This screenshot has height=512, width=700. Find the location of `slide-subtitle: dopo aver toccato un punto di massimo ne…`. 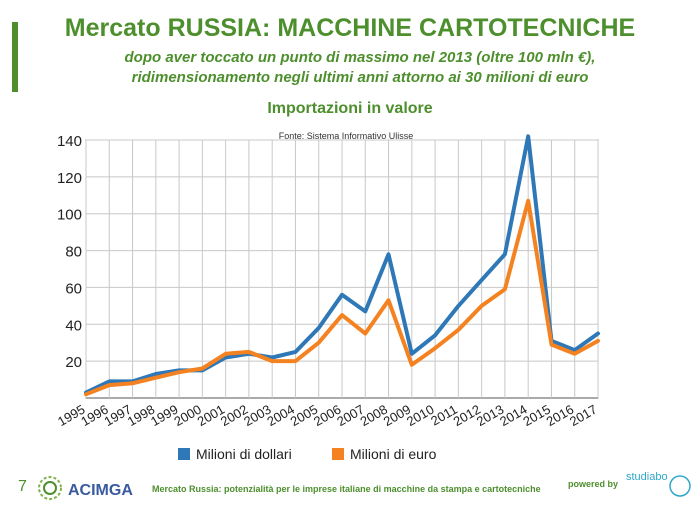

slide-subtitle: dopo aver toccato un punto di massimo ne… is located at coordinates (360, 68).